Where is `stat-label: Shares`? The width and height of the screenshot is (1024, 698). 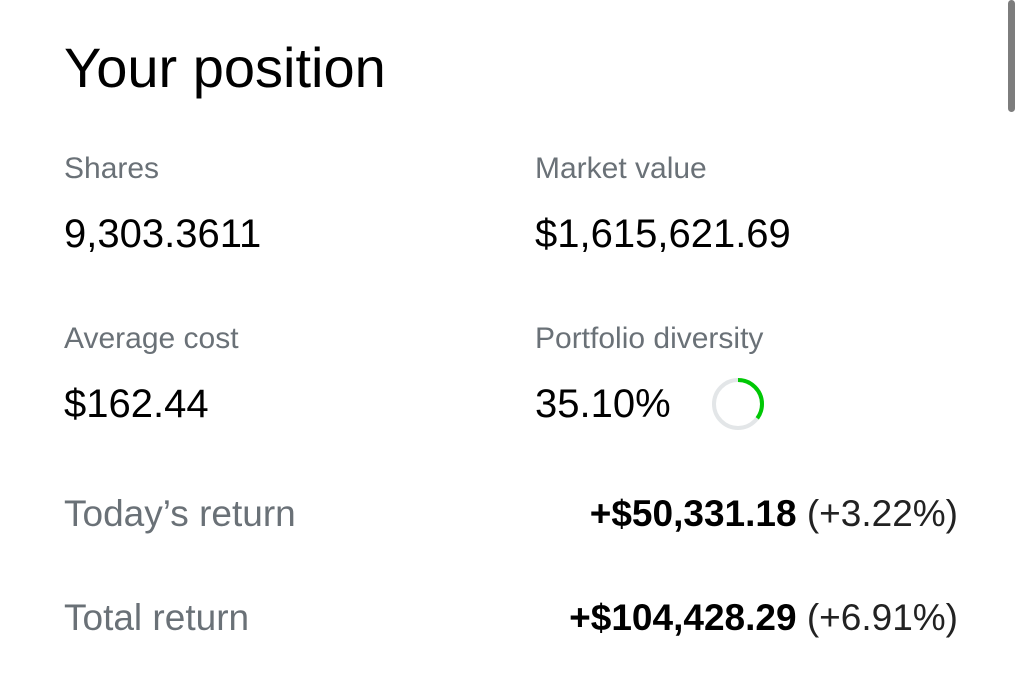 stat-label: Shares is located at coordinates (112, 168).